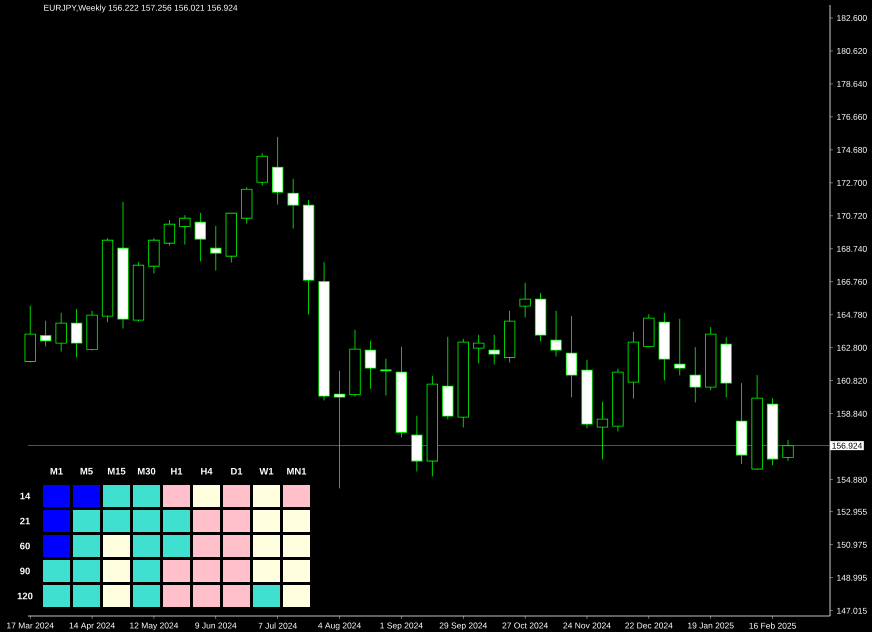  I want to click on category-label: 90, so click(25, 571).